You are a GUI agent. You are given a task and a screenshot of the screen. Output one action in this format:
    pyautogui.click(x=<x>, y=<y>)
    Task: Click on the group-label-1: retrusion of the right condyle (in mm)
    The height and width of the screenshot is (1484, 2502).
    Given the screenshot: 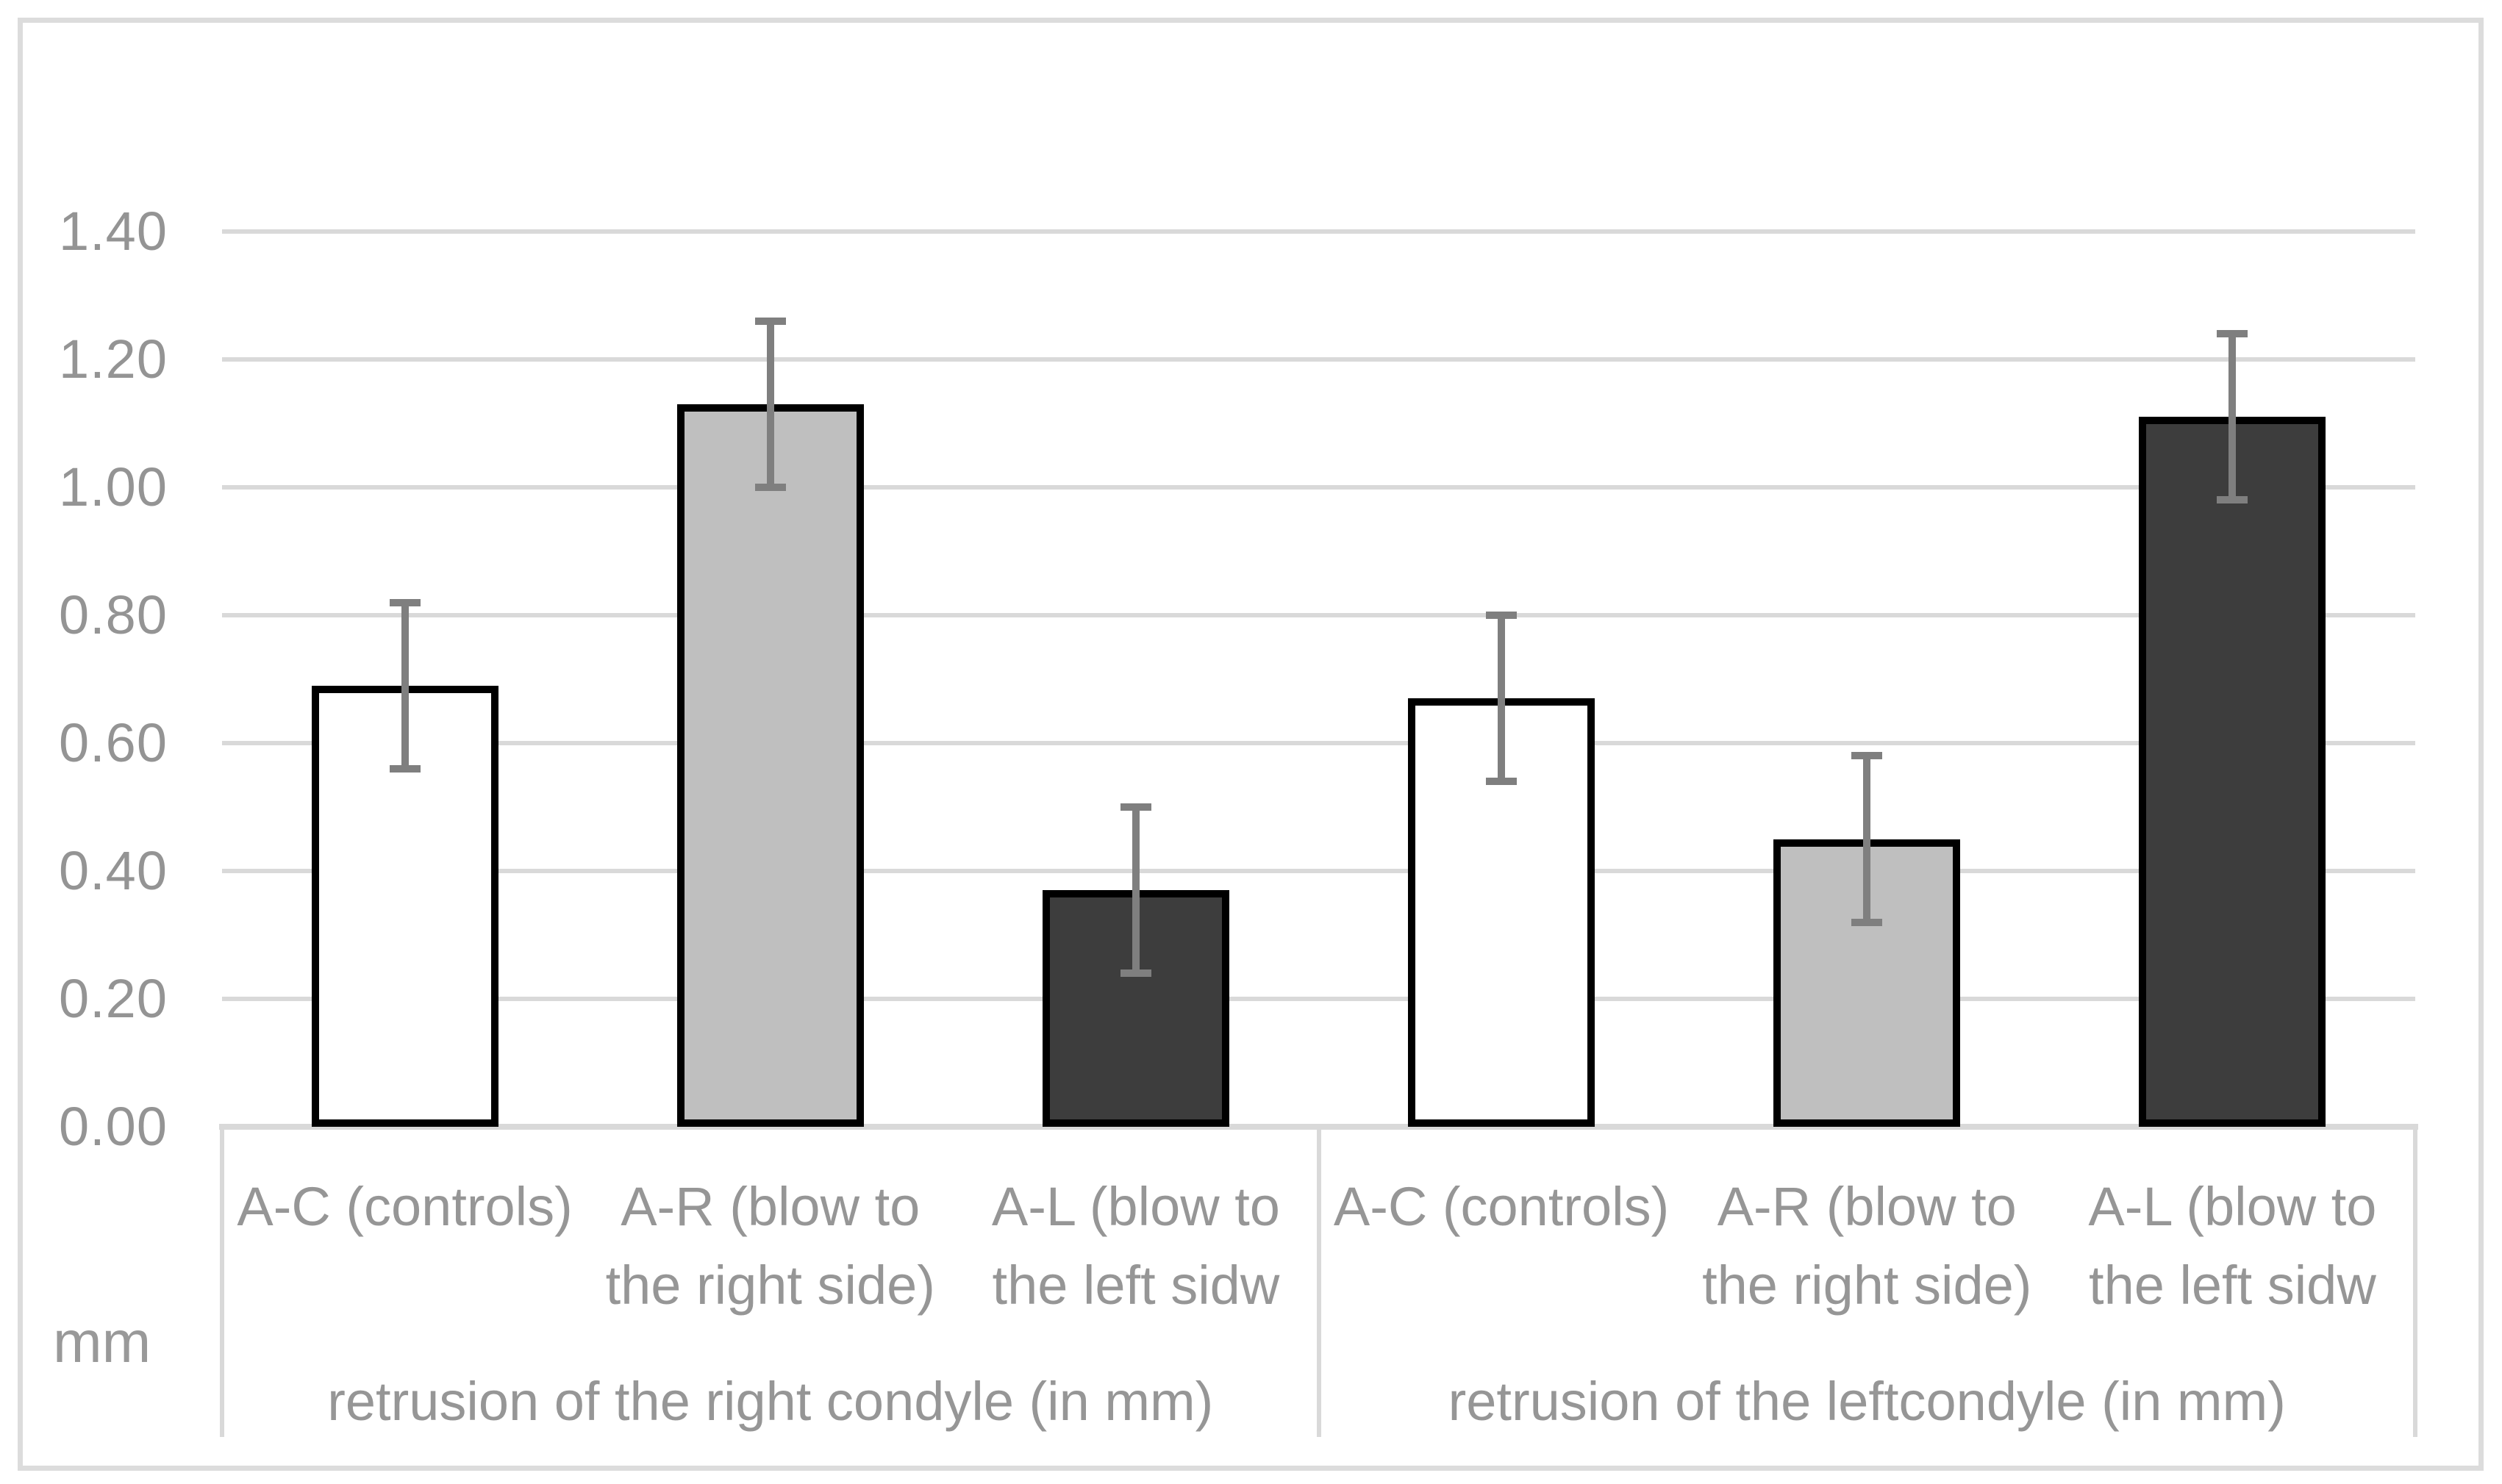 What is the action you would take?
    pyautogui.click(x=770, y=1402)
    